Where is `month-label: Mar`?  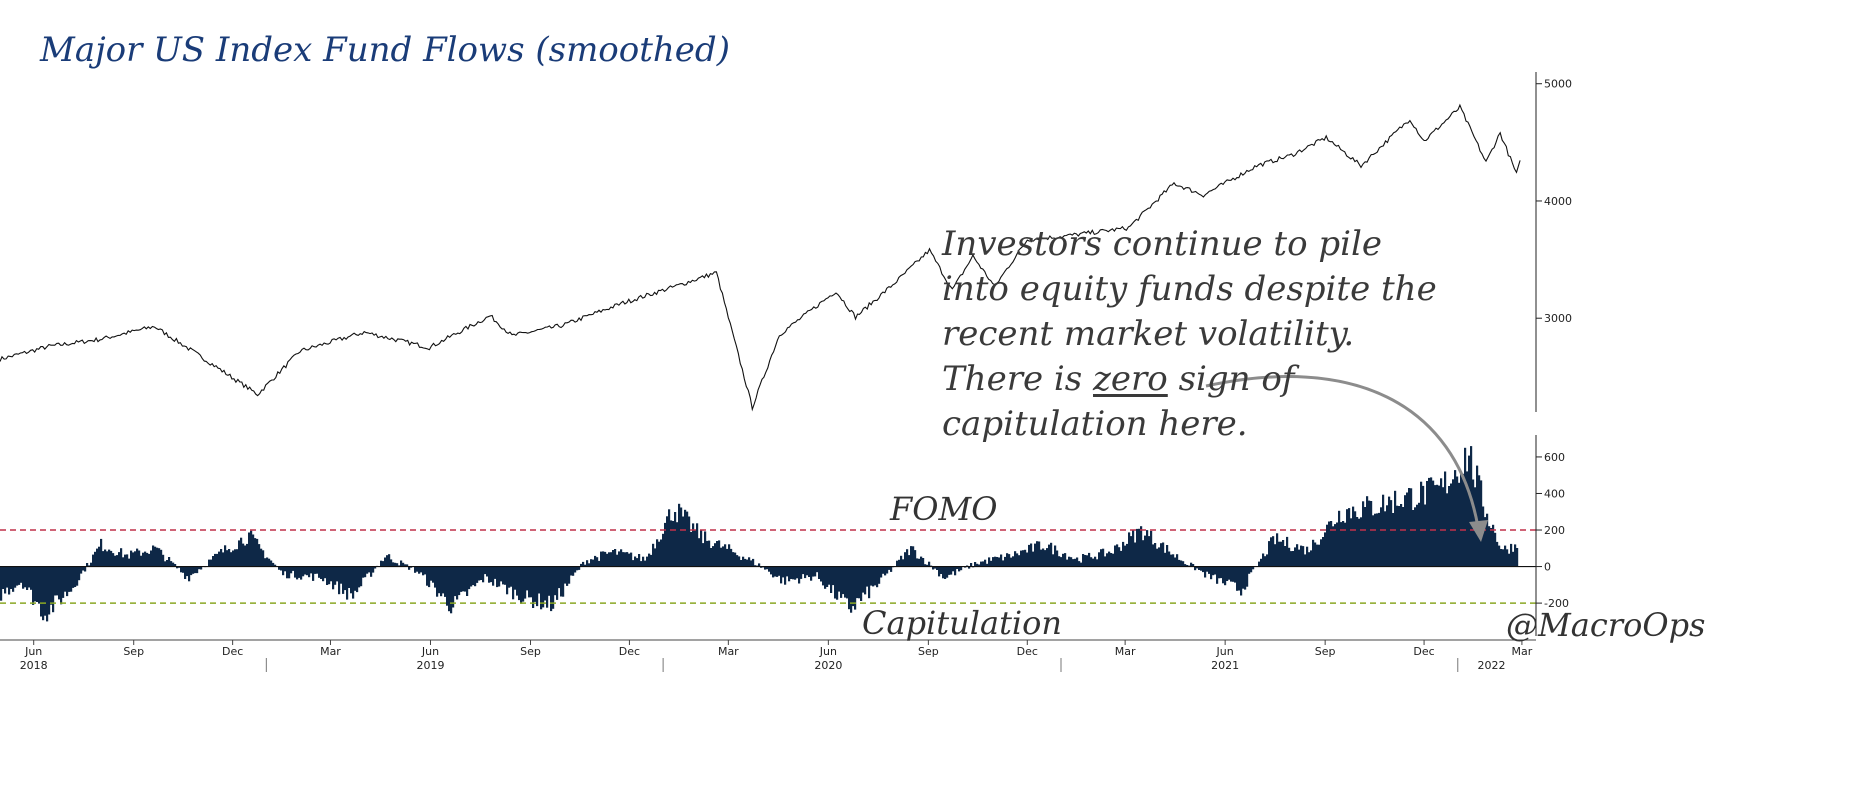
month-label: Mar is located at coordinates (330, 651).